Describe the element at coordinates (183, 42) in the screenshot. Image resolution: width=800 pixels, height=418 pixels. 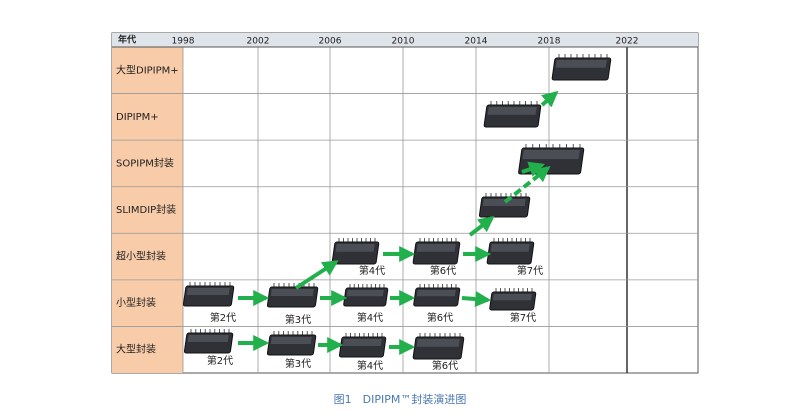
I see `year-label: 1998` at that location.